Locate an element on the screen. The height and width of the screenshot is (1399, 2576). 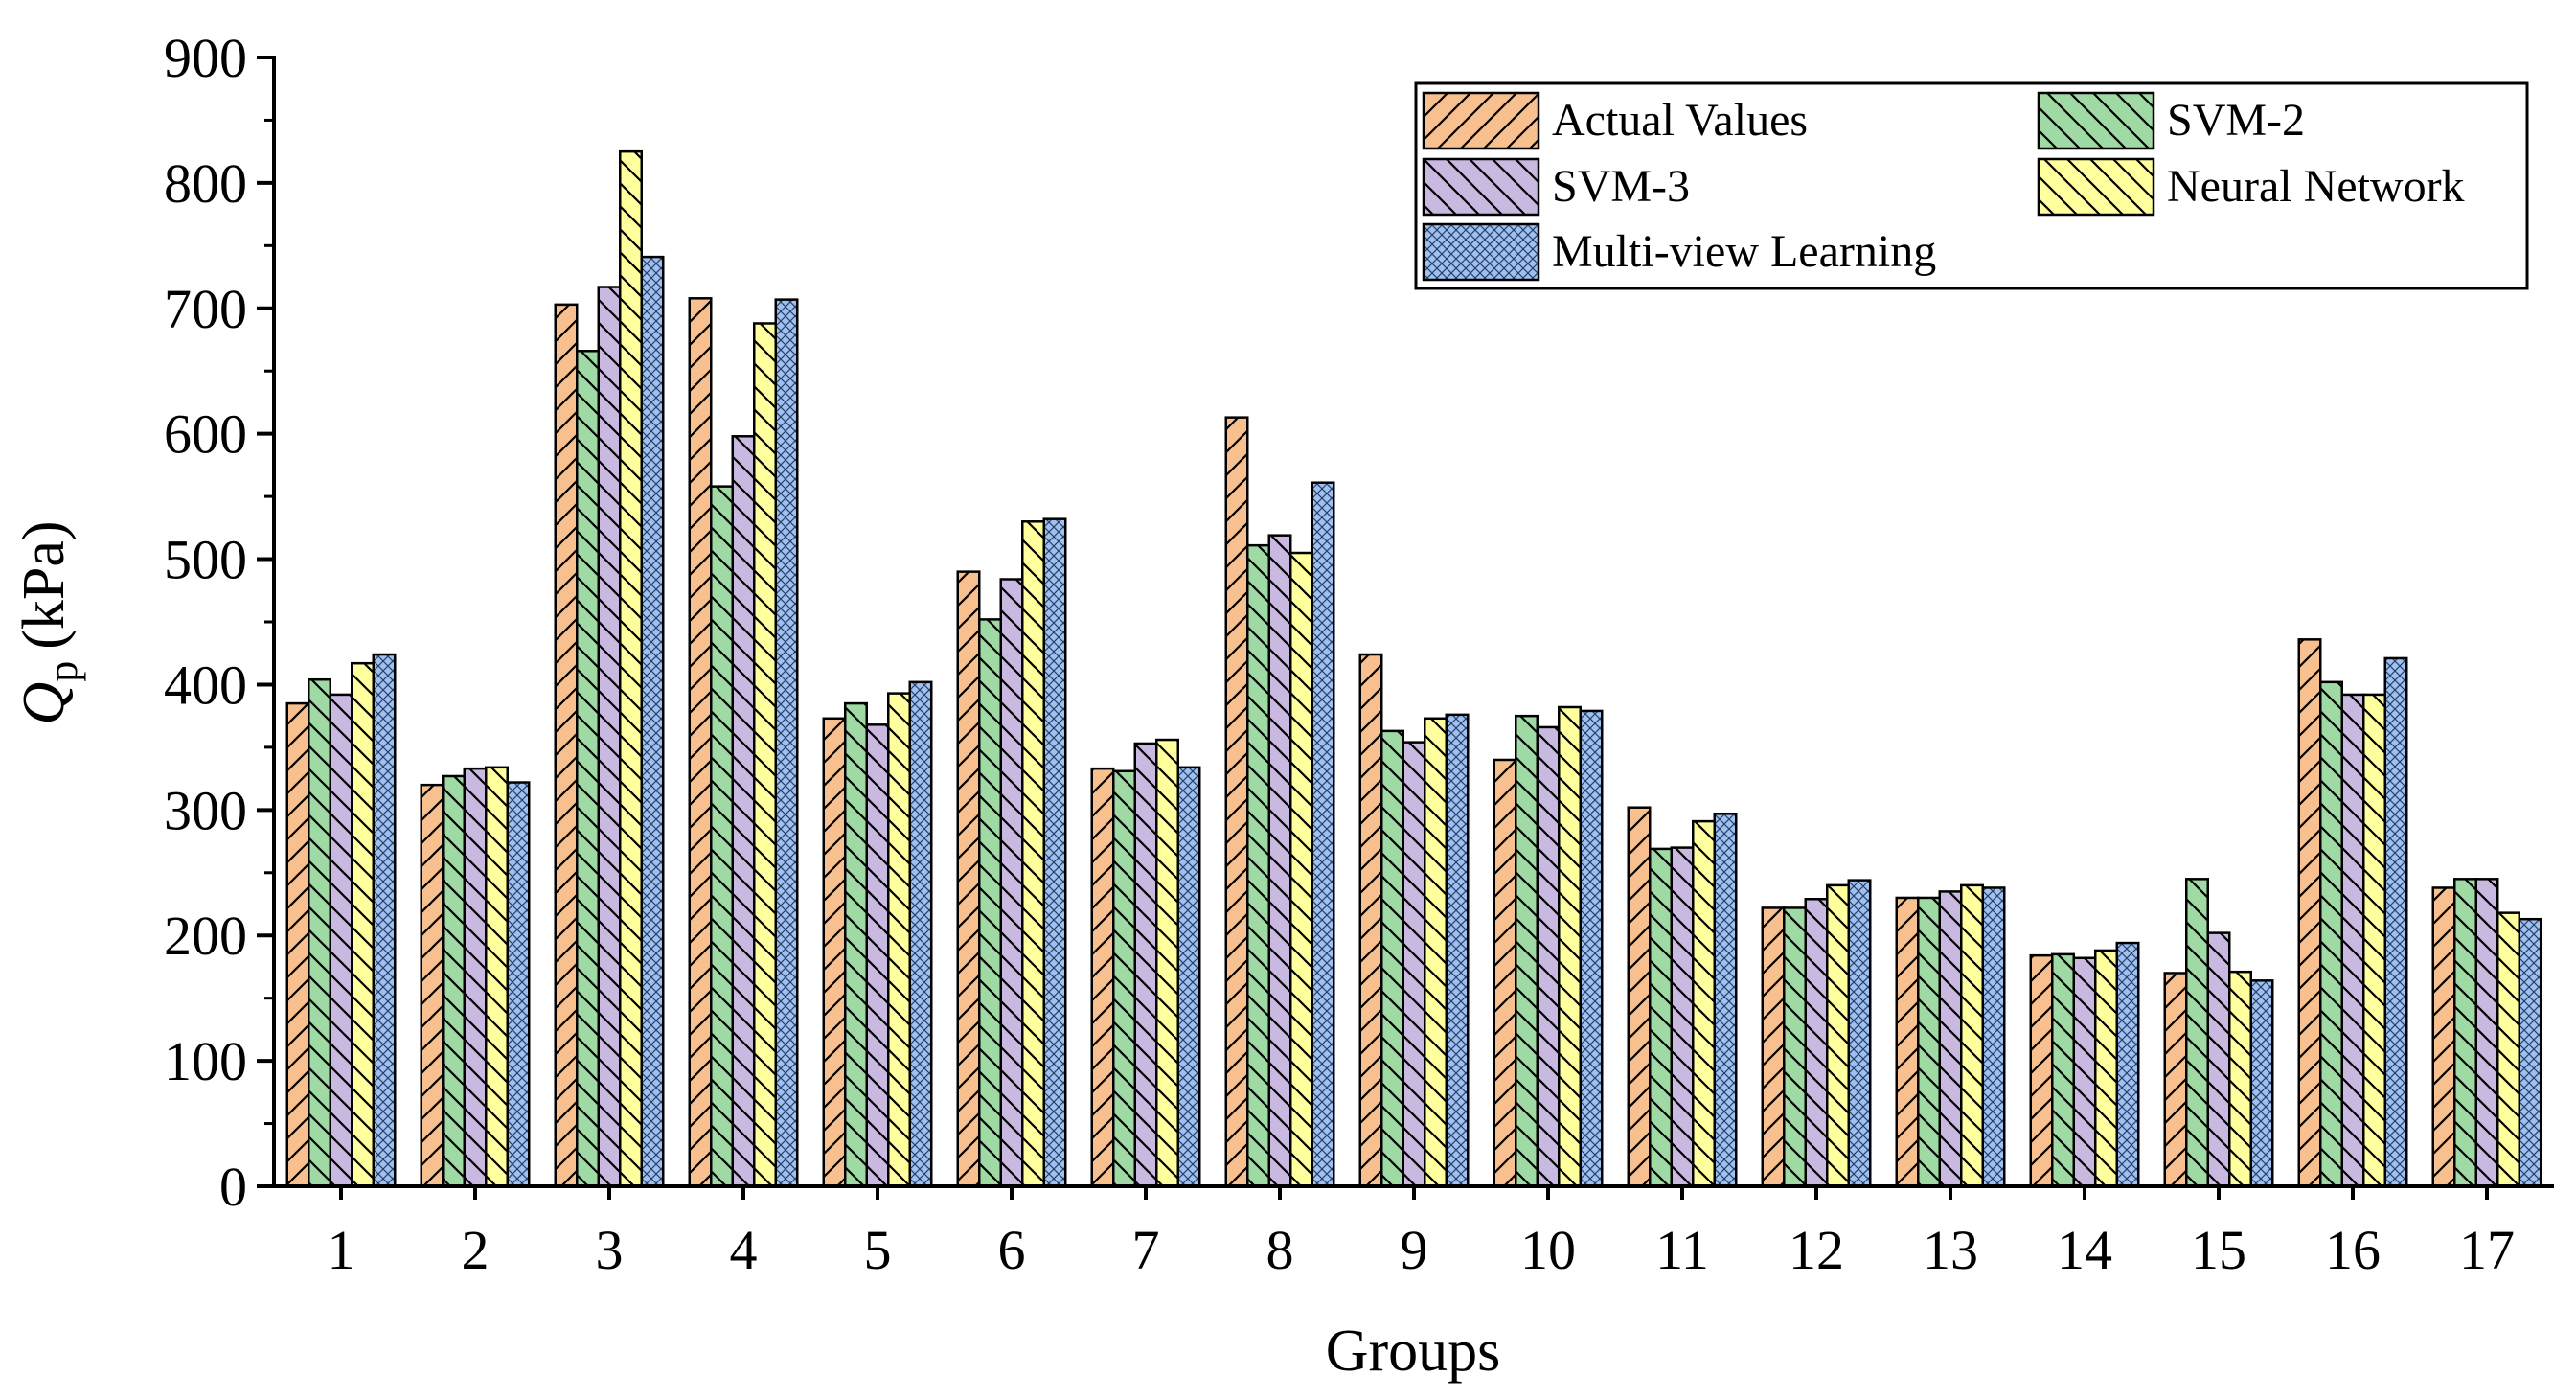
x-tick-label: 15 is located at coordinates (2218, 1250).